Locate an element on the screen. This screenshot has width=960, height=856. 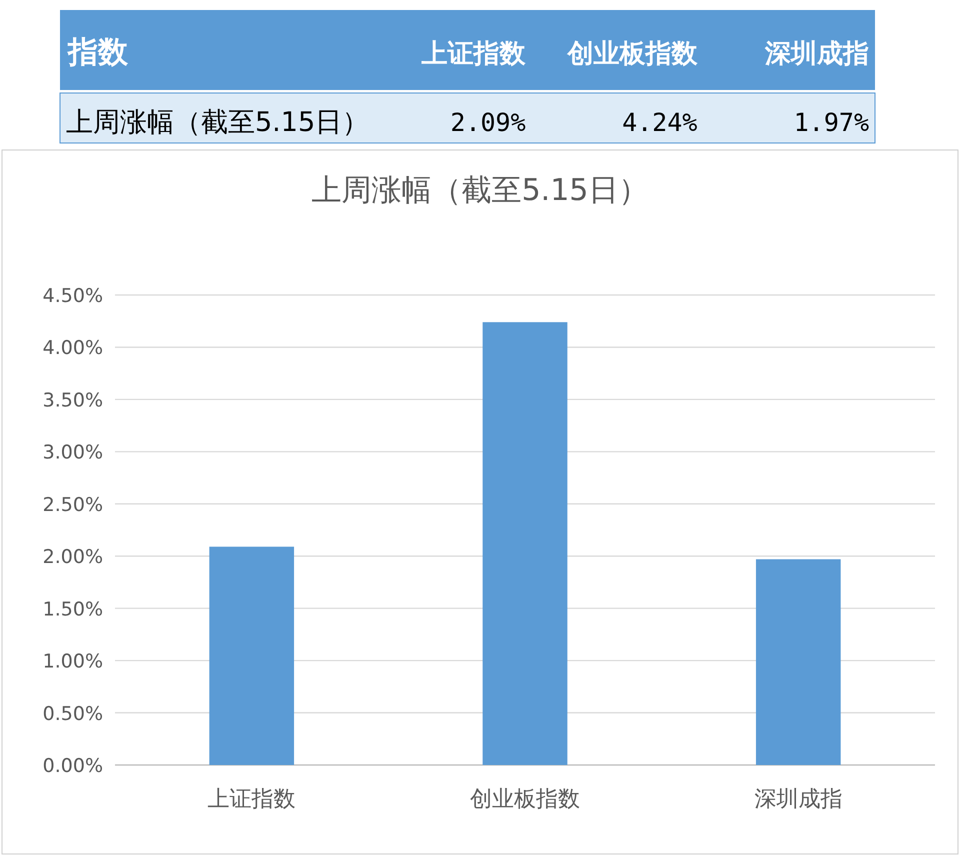
text: 指数 is located at coordinates (98, 52).